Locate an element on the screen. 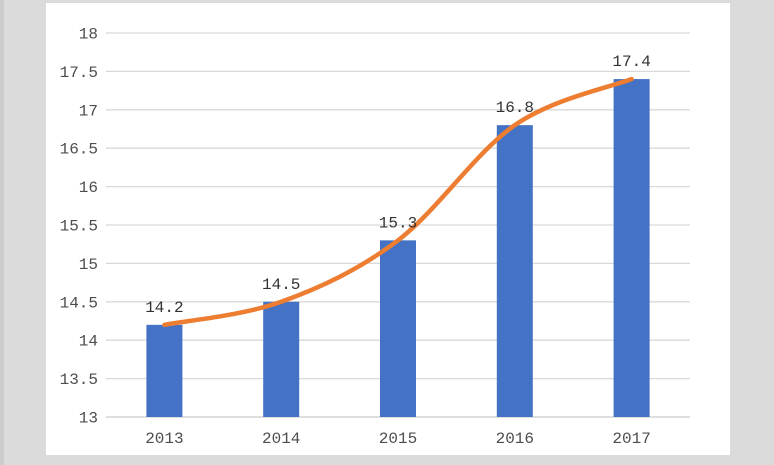  y-tick-label: 14.5 is located at coordinates (79, 303).